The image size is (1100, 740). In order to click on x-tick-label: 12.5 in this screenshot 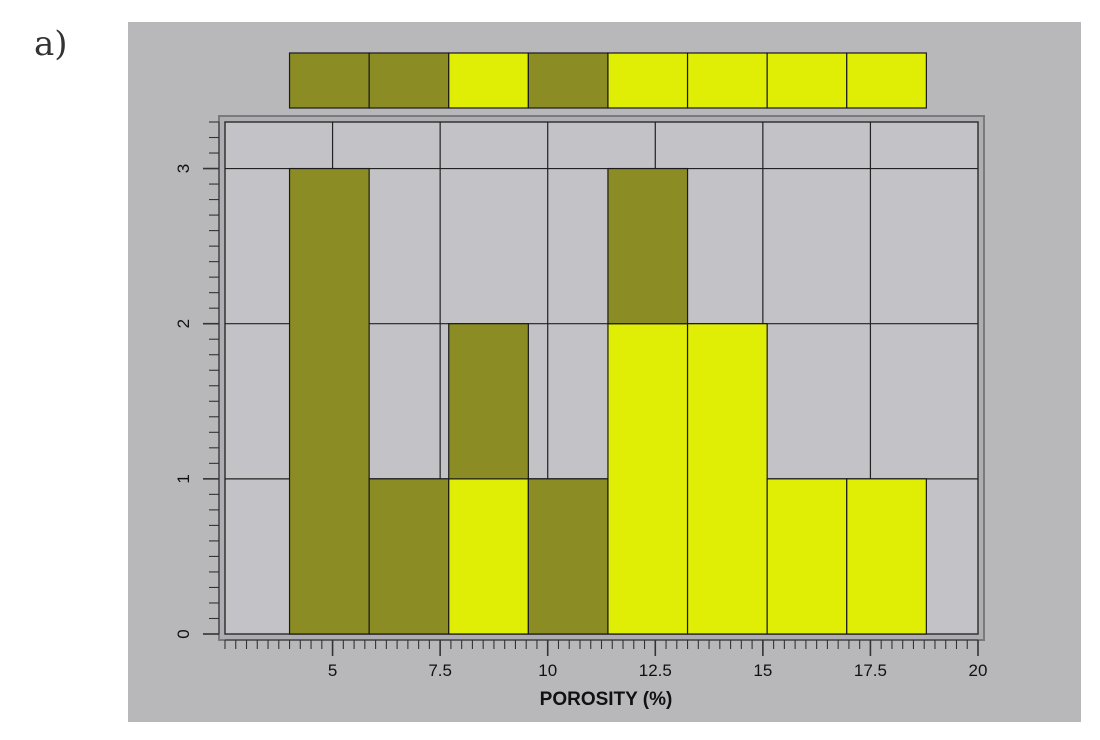, I will do `click(655, 670)`.